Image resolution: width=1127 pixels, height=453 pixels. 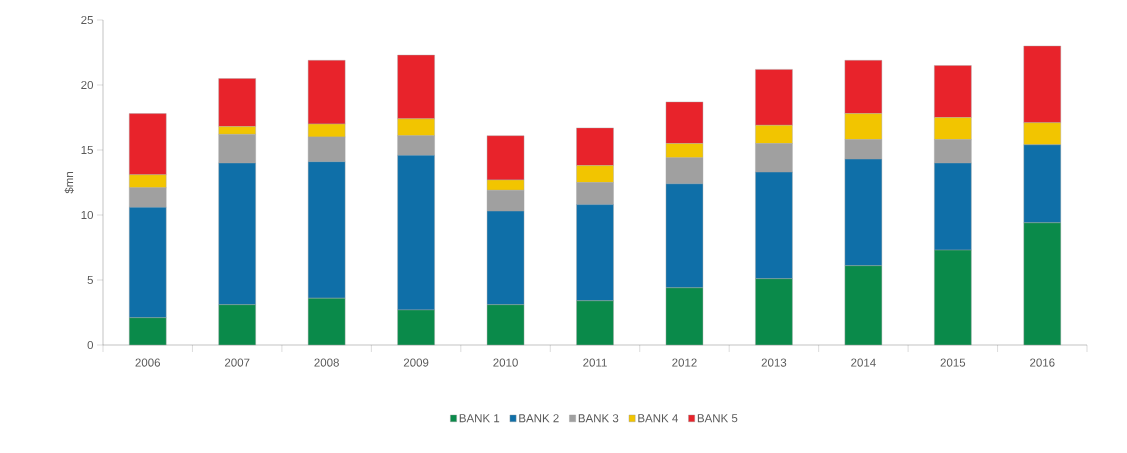 I want to click on legend-label: BANK 2, so click(x=539, y=418).